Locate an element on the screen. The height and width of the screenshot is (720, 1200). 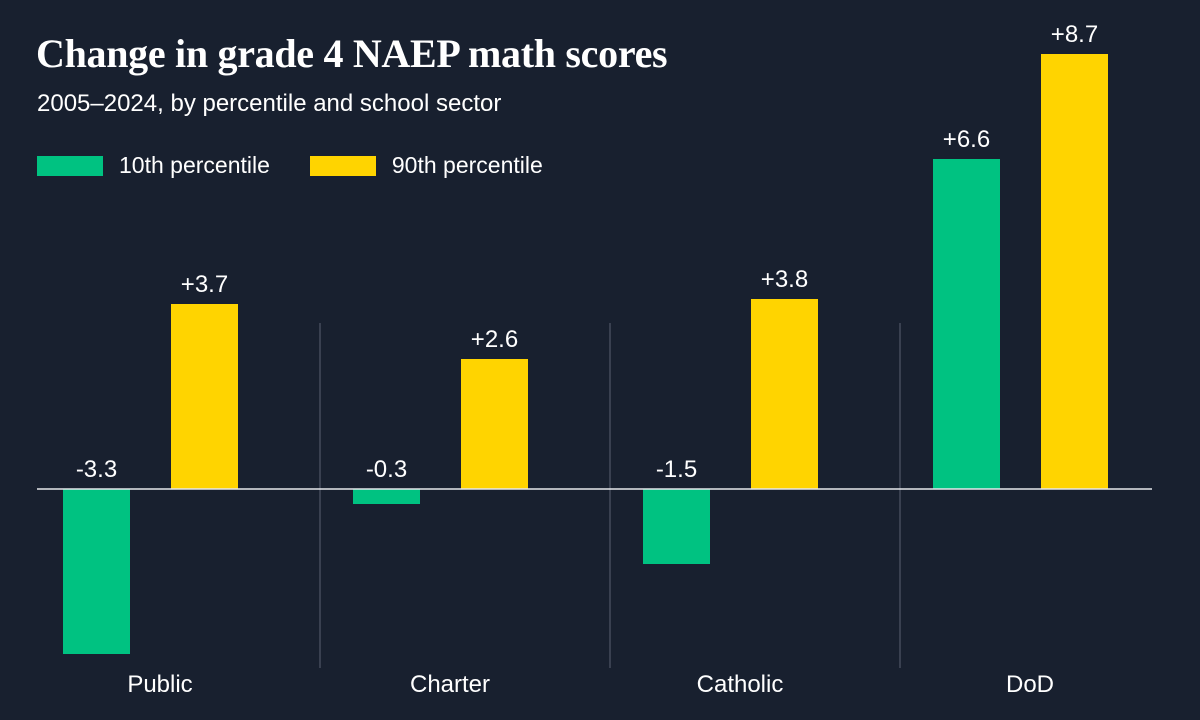
category-label-public: Public is located at coordinates (159, 684).